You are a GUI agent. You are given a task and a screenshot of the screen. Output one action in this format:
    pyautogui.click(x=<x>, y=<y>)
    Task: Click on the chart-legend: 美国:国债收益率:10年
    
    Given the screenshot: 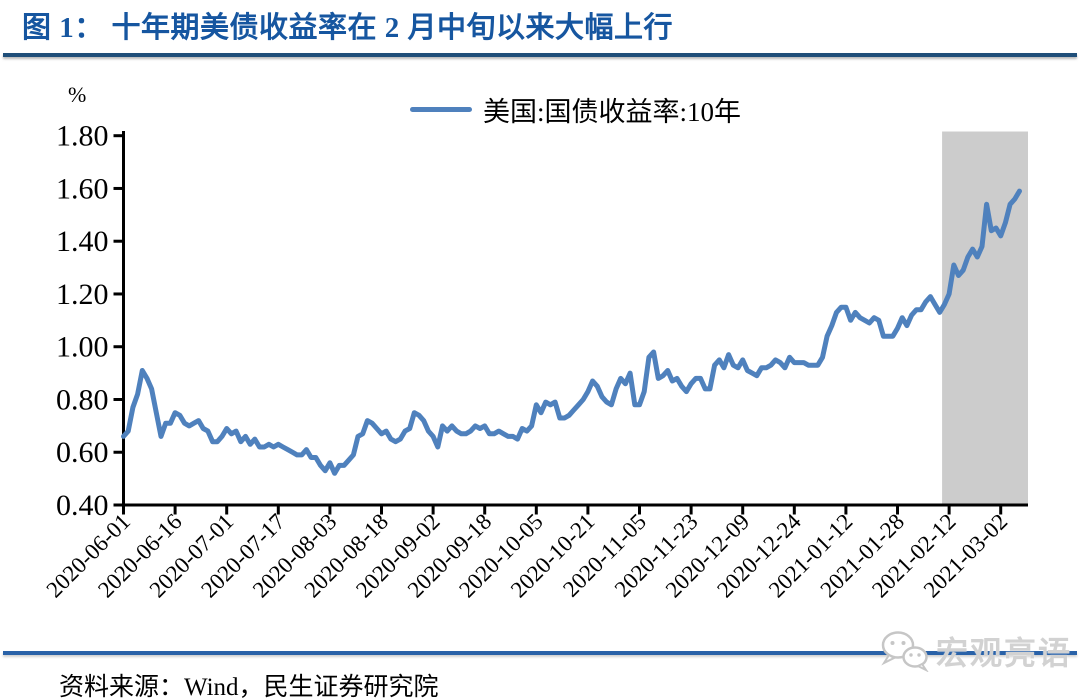 What is the action you would take?
    pyautogui.click(x=575, y=109)
    